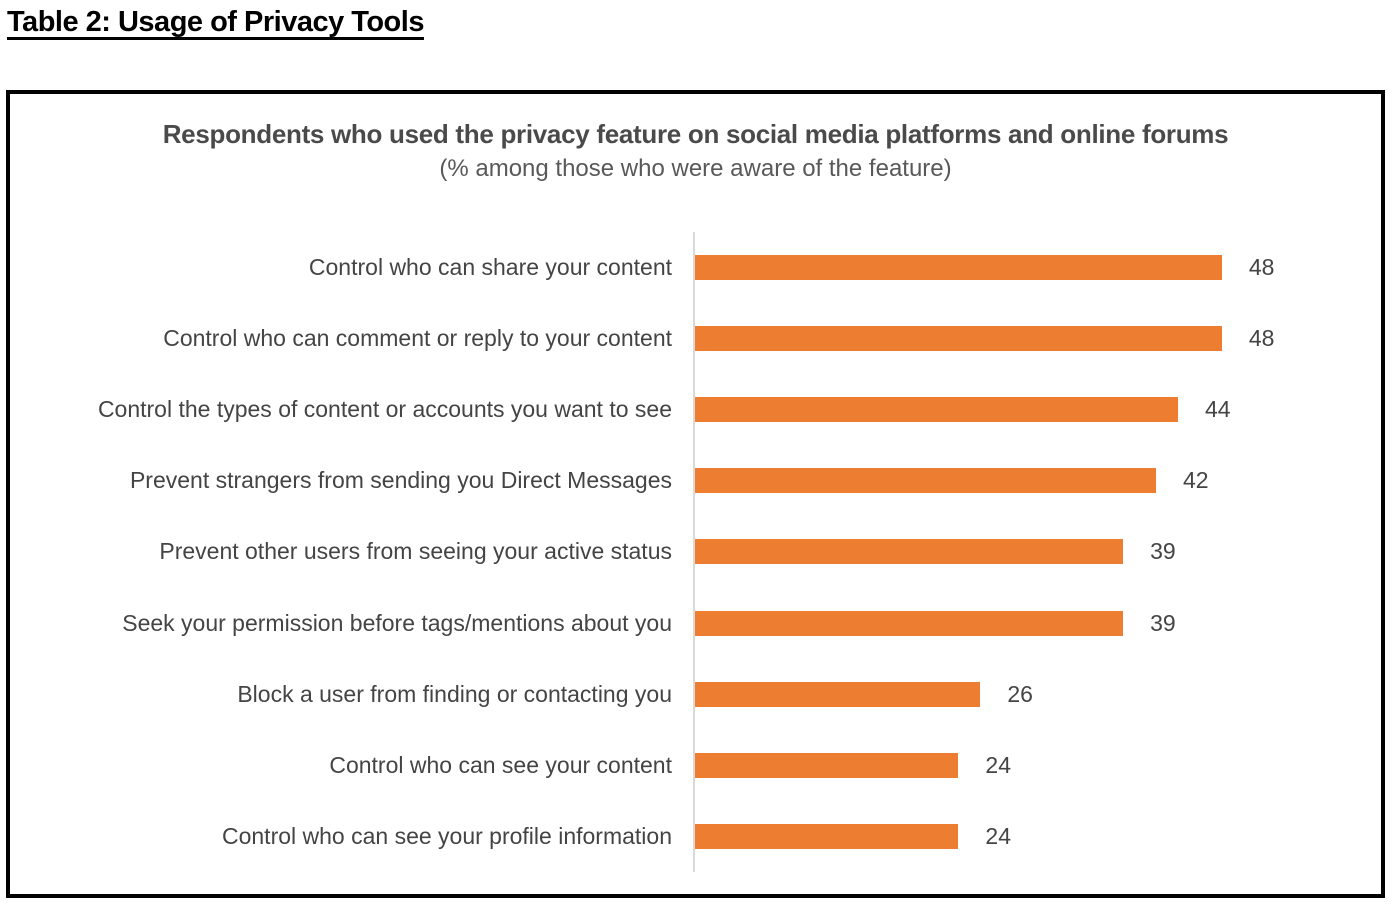 The height and width of the screenshot is (912, 1398). I want to click on value-label: 26, so click(1020, 693).